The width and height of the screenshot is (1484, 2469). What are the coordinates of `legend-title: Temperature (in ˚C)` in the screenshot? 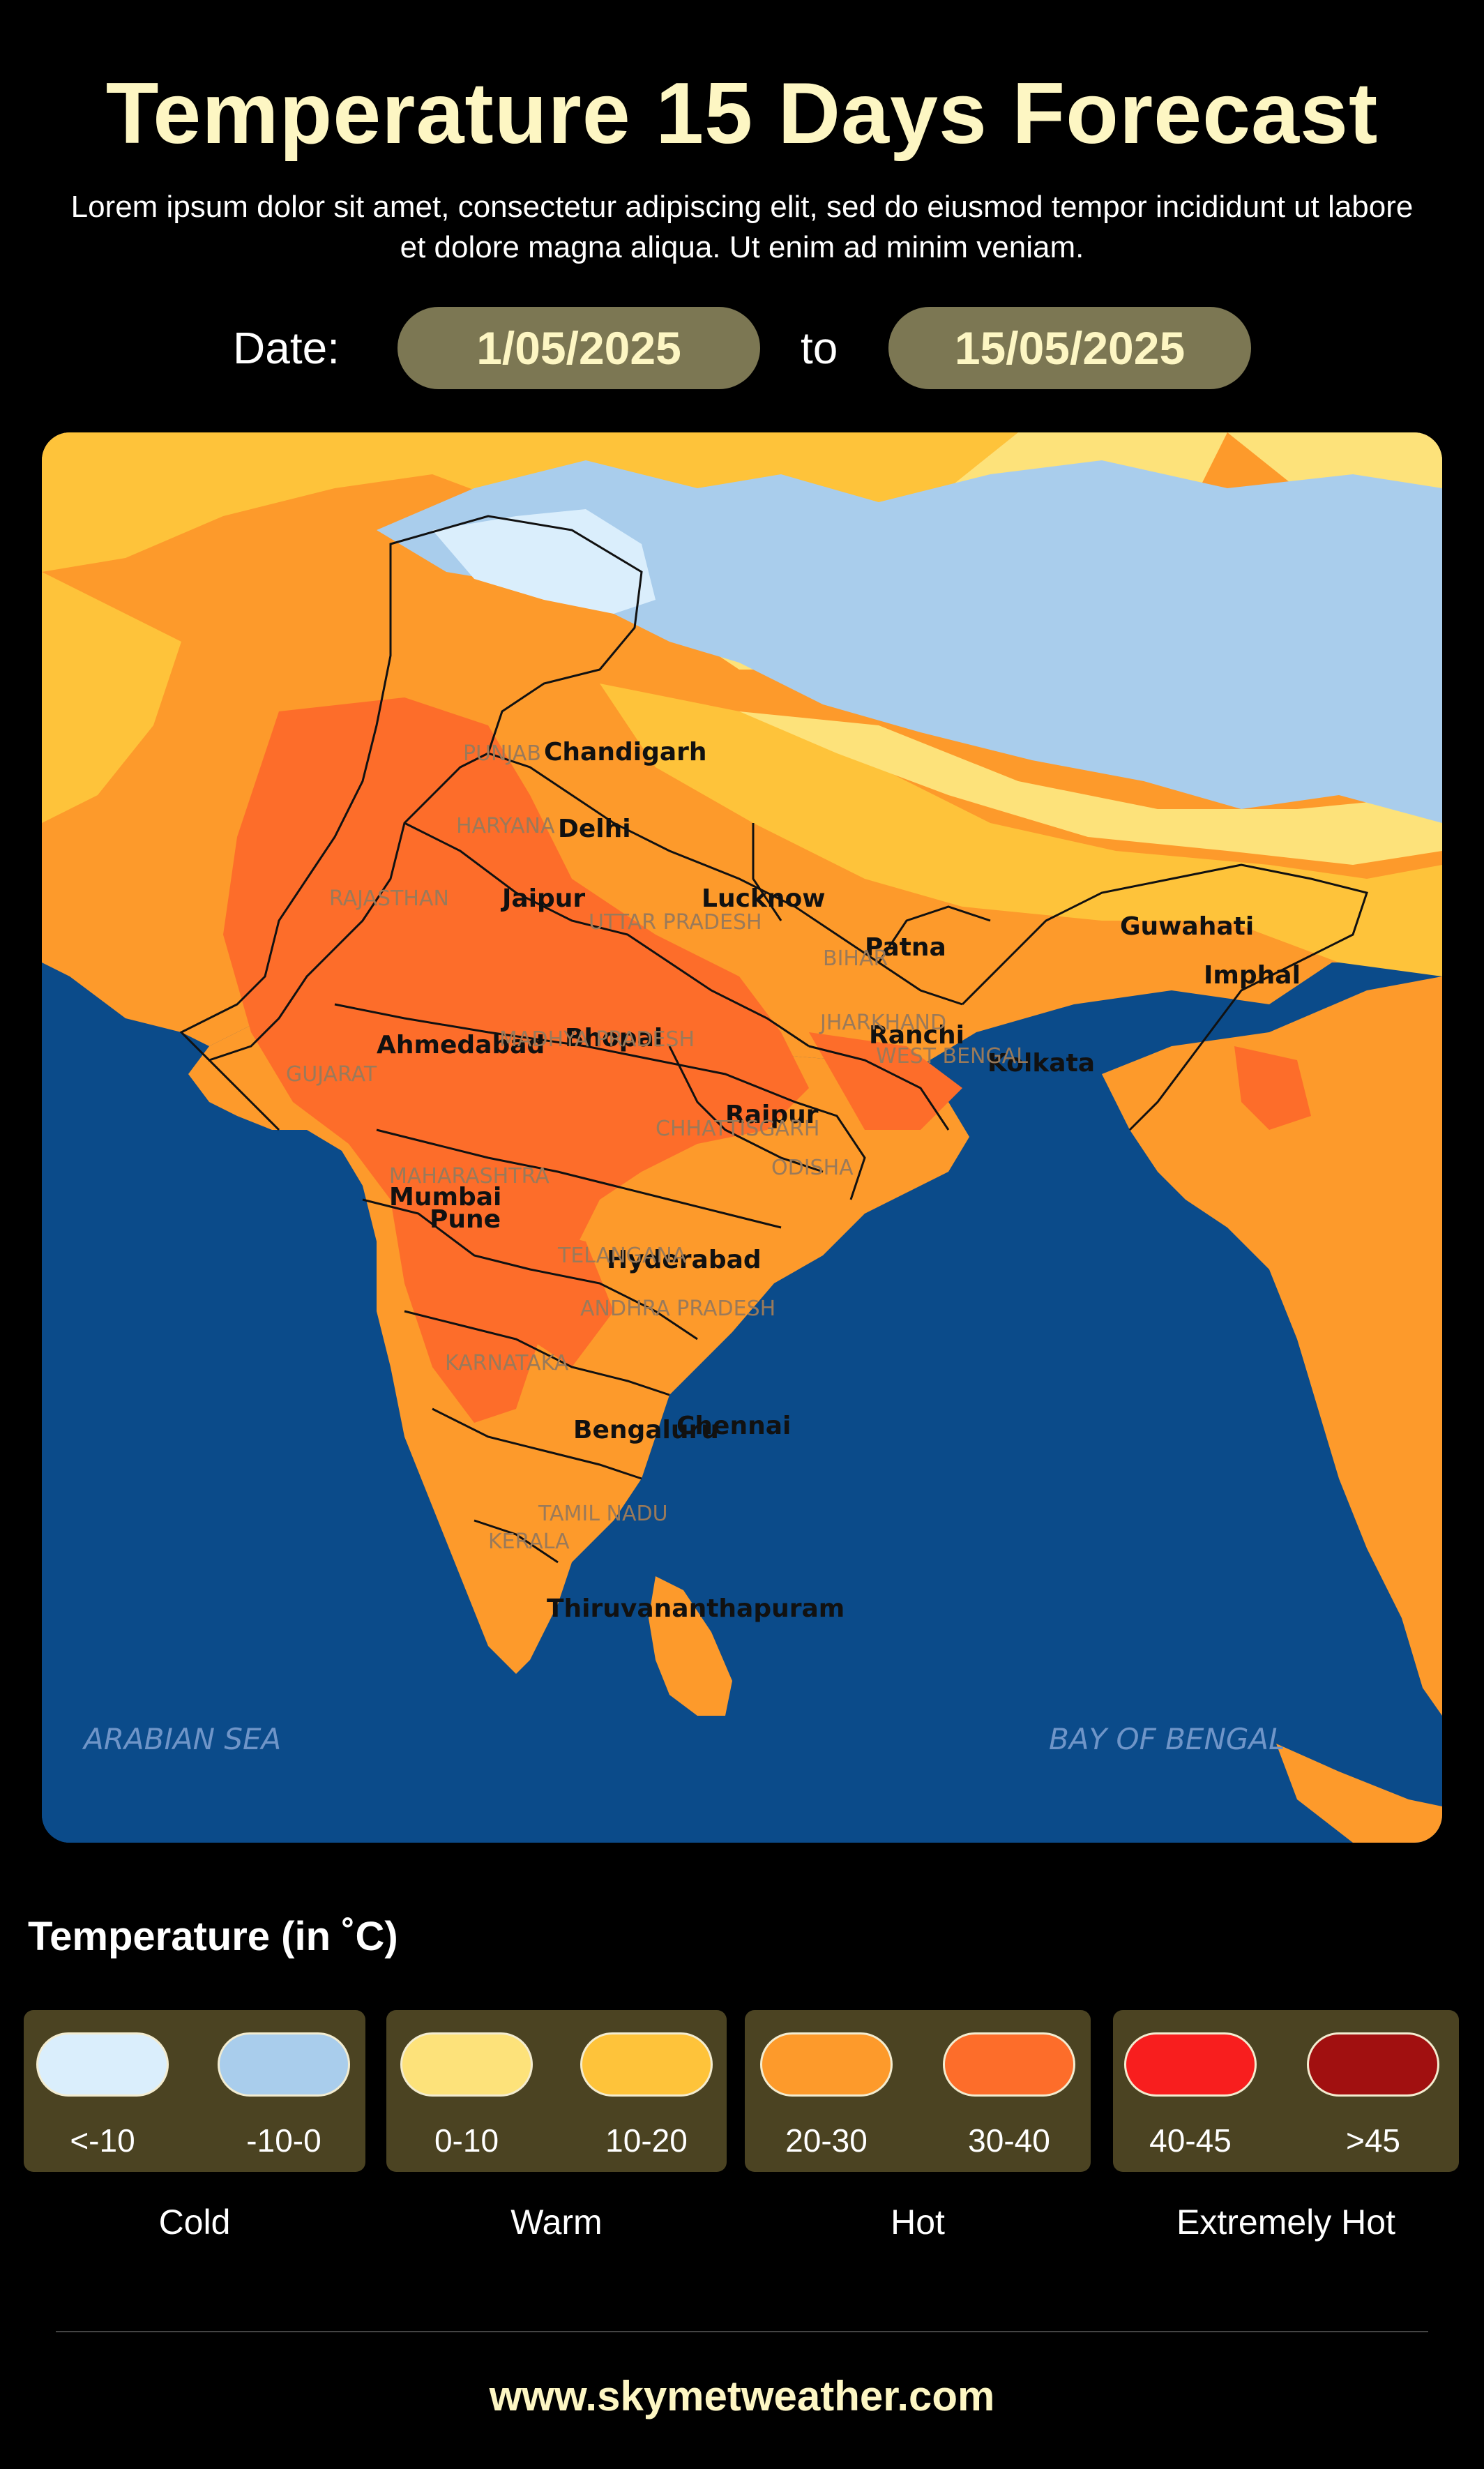 It's located at (213, 1937).